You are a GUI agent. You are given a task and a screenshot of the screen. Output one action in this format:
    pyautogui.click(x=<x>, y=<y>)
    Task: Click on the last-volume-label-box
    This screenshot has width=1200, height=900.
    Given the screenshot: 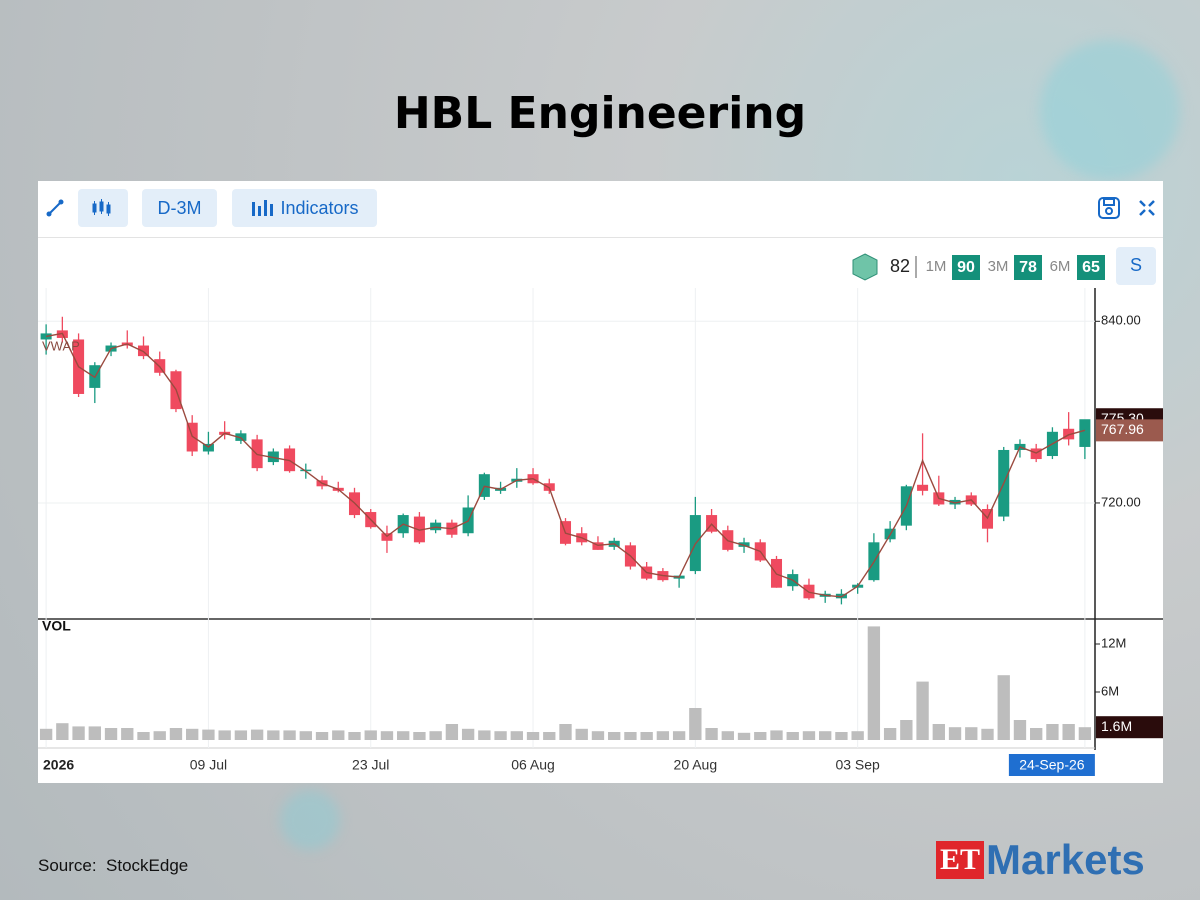 What is the action you would take?
    pyautogui.click(x=1129, y=727)
    